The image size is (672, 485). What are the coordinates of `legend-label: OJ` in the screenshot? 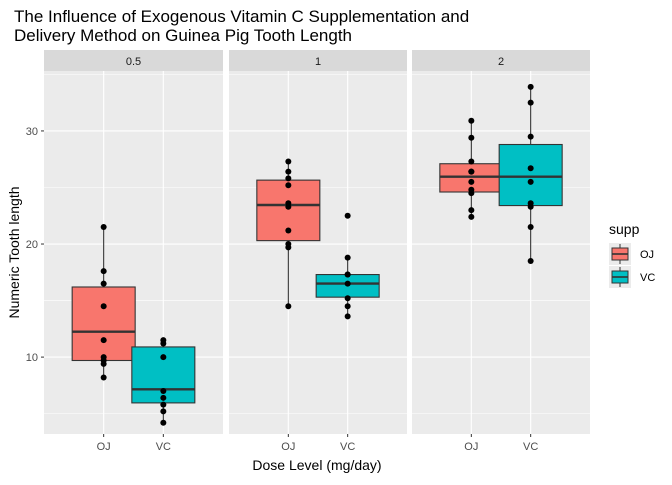 It's located at (647, 255).